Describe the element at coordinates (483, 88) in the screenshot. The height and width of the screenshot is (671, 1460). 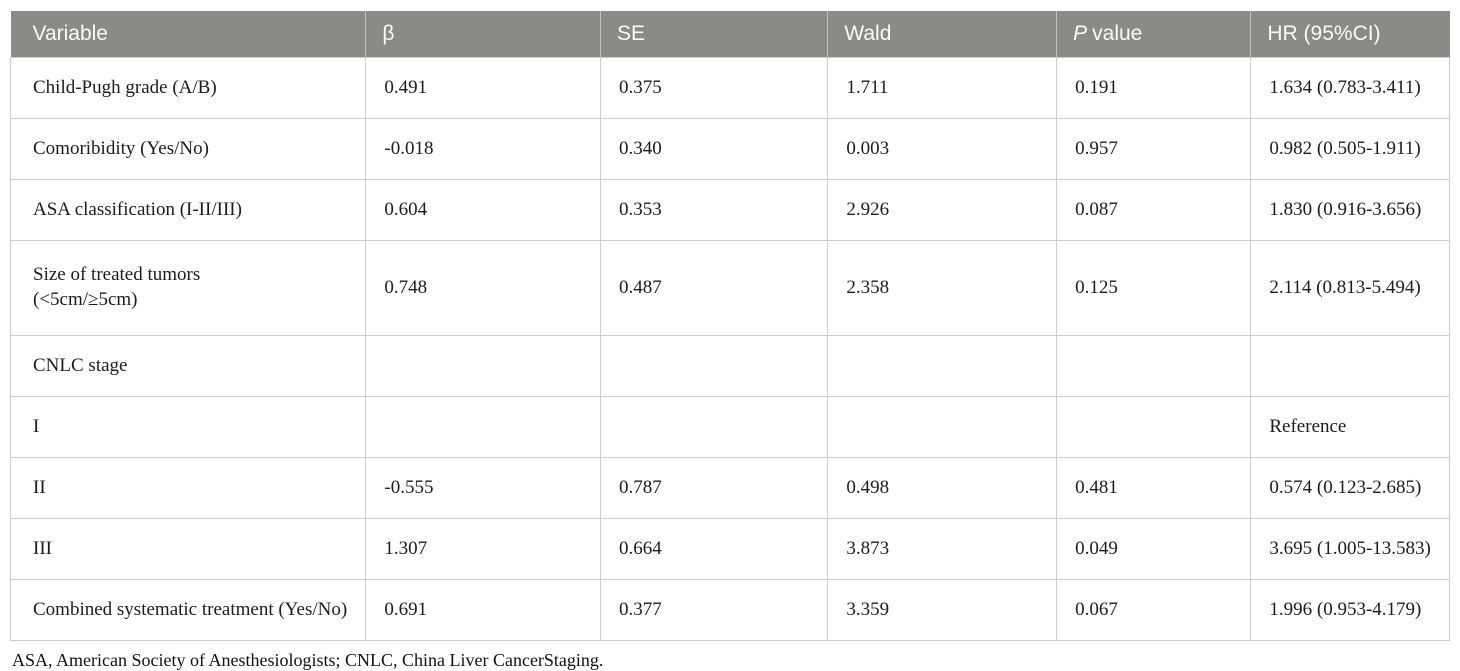
I see `cell-beta: 0.491` at that location.